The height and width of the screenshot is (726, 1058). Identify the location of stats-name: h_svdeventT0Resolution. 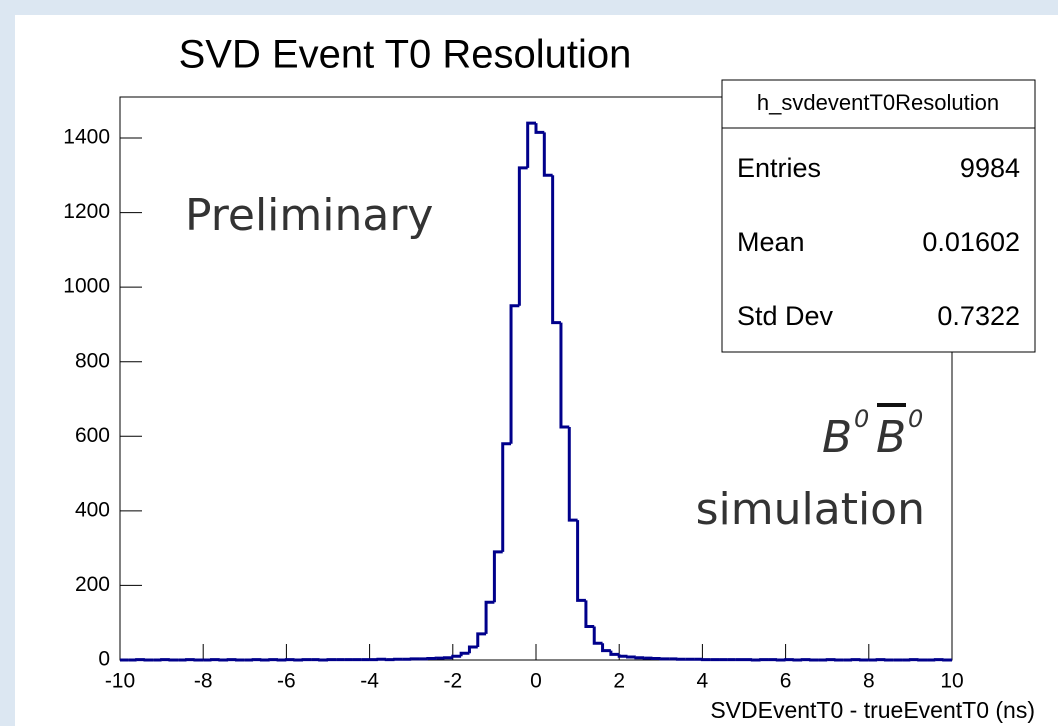
(878, 102).